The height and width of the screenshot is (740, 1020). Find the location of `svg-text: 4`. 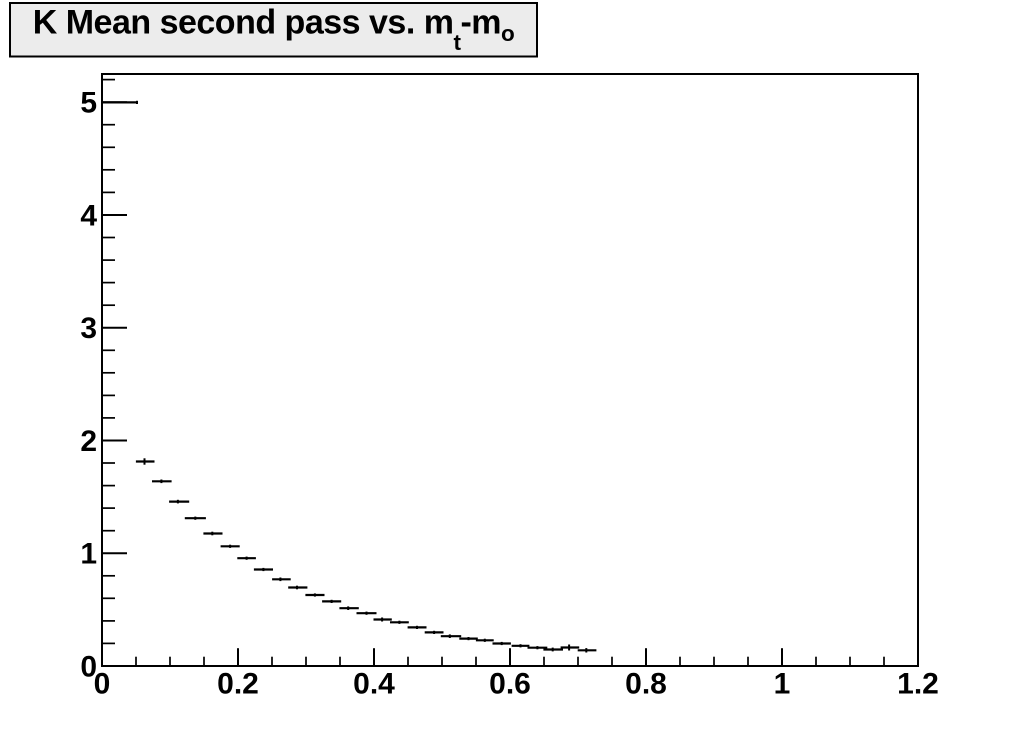

svg-text: 4 is located at coordinates (88, 215).